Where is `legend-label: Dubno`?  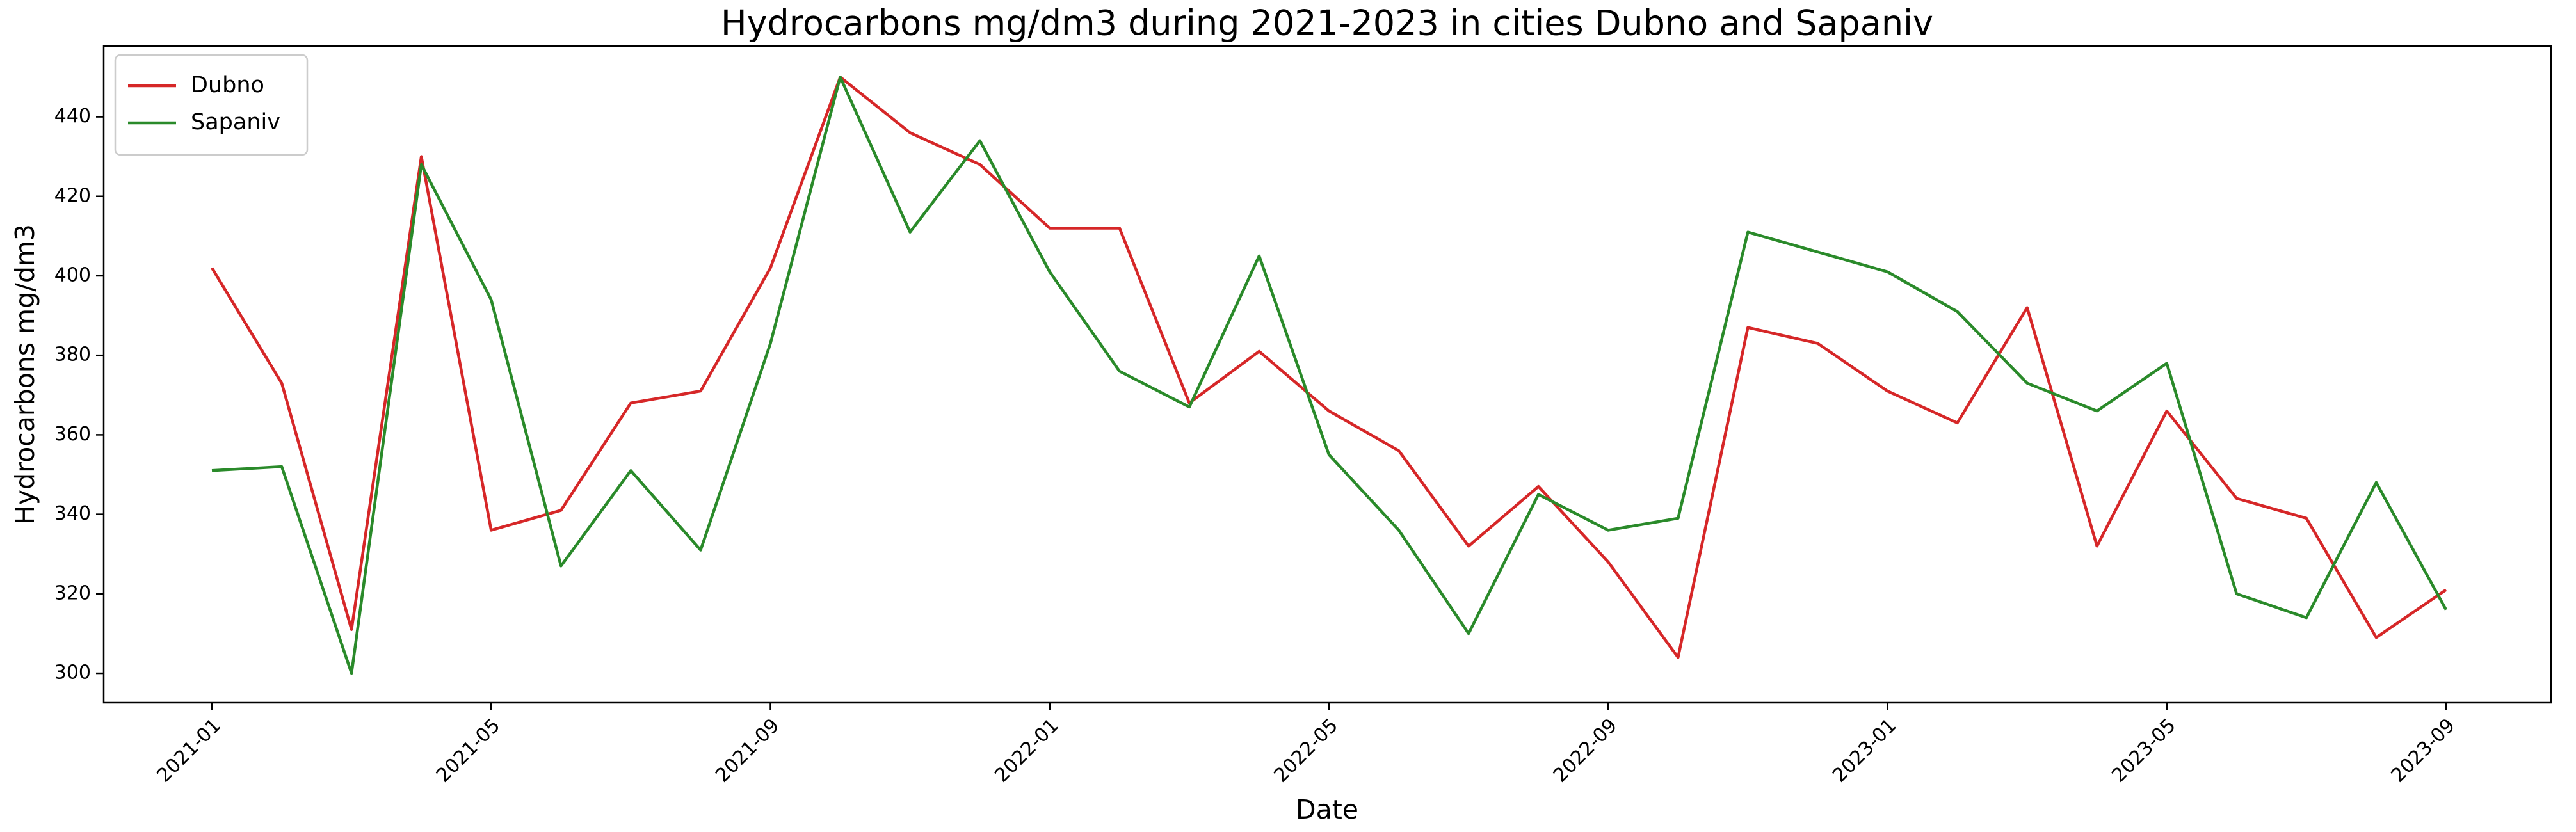
legend-label: Dubno is located at coordinates (227, 85).